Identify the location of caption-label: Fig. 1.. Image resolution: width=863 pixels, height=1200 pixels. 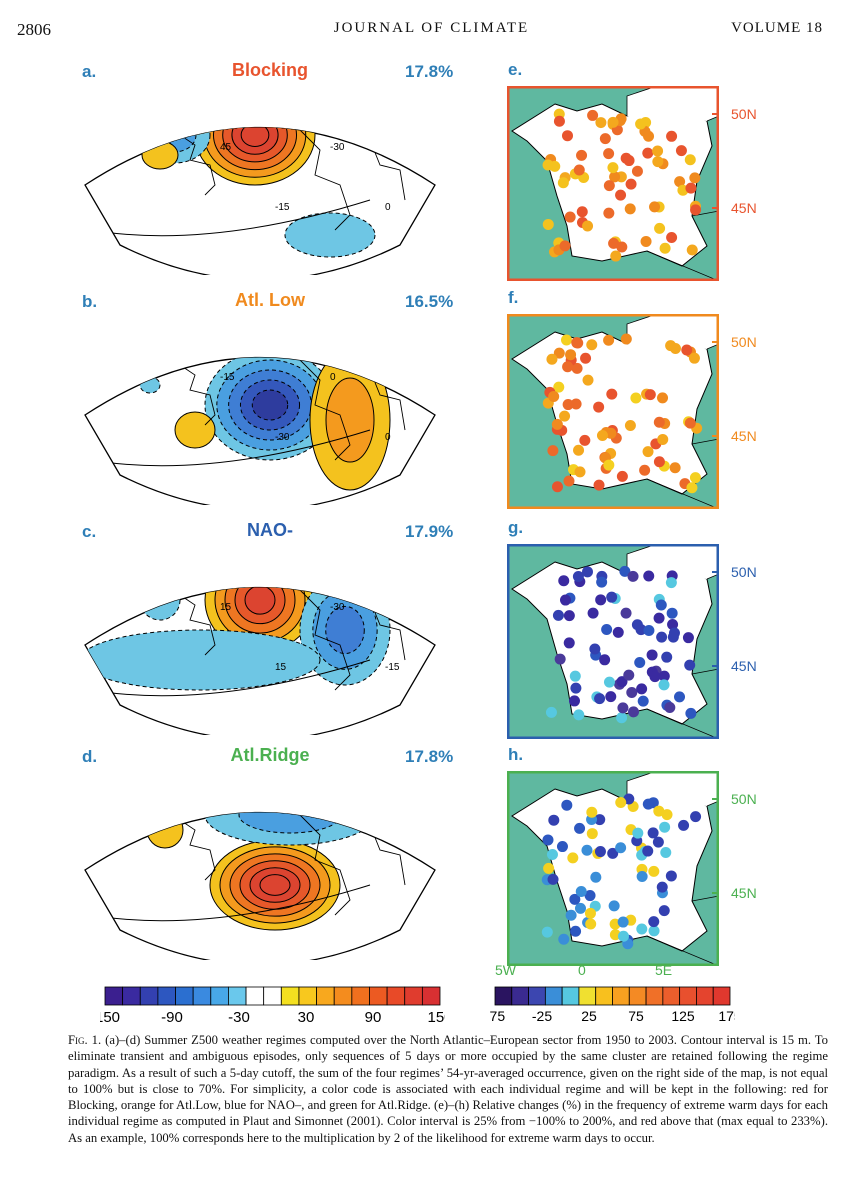
(85, 1040).